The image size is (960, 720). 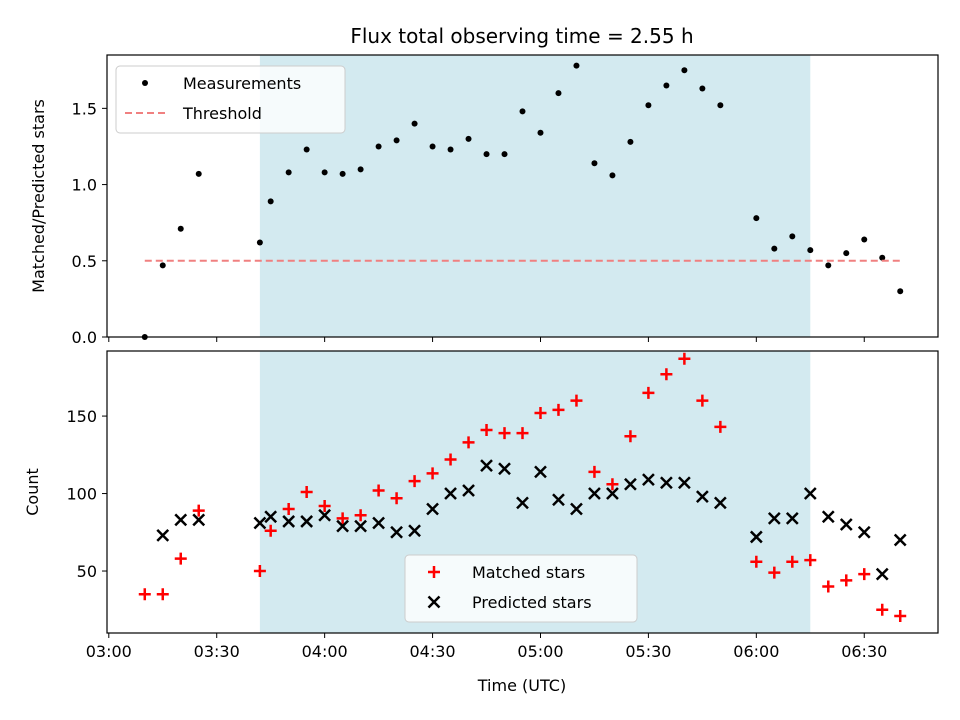 What do you see at coordinates (521, 36) in the screenshot?
I see `chart-title: Flux total observing time = 2.55 h` at bounding box center [521, 36].